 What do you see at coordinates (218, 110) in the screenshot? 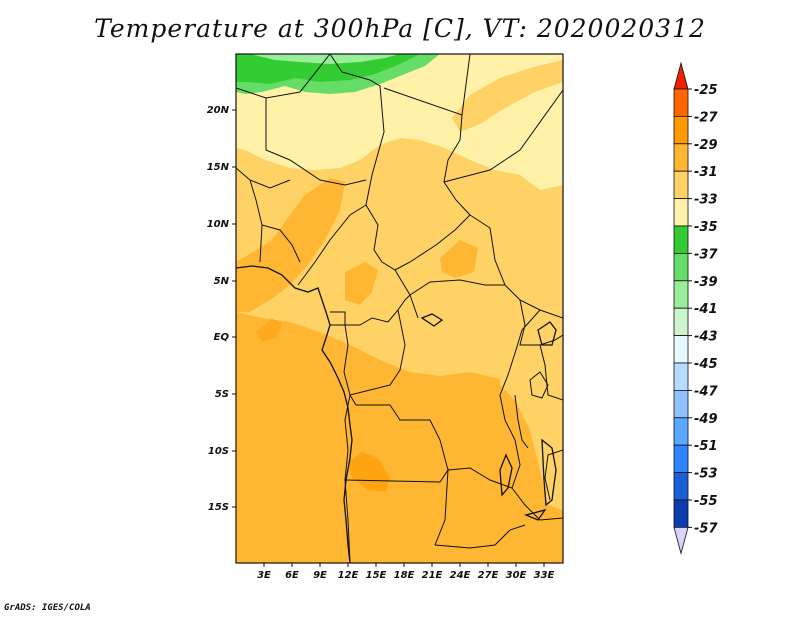
I see `lat-tick-label: 20N` at bounding box center [218, 110].